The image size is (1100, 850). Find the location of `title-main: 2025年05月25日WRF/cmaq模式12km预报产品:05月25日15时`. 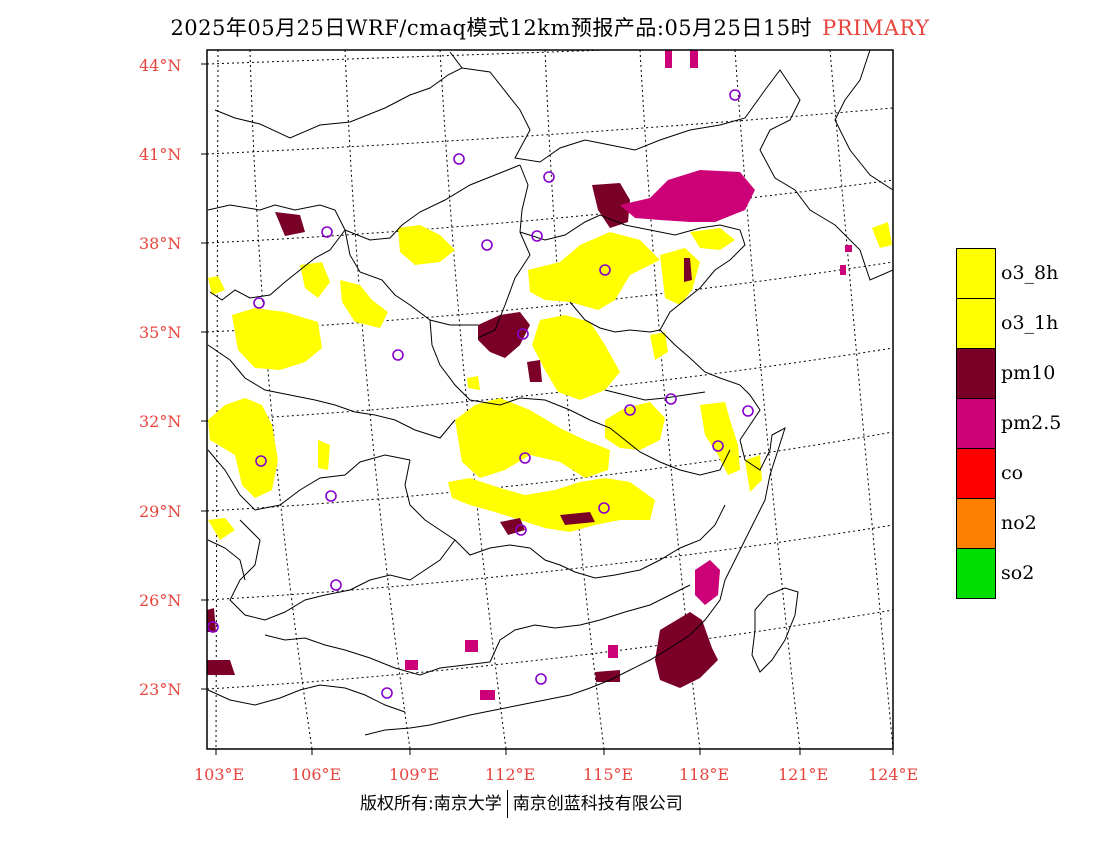

title-main: 2025年05月25日WRF/cmaq模式12km预报产品:05月25日15时 is located at coordinates (491, 28).